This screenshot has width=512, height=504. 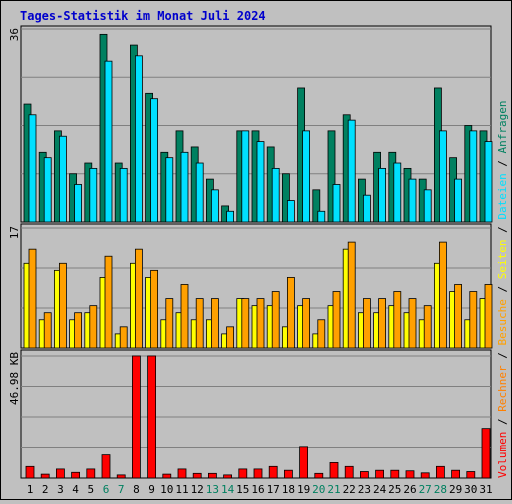 I want to click on x-label-day-26: 26, so click(x=409, y=489).